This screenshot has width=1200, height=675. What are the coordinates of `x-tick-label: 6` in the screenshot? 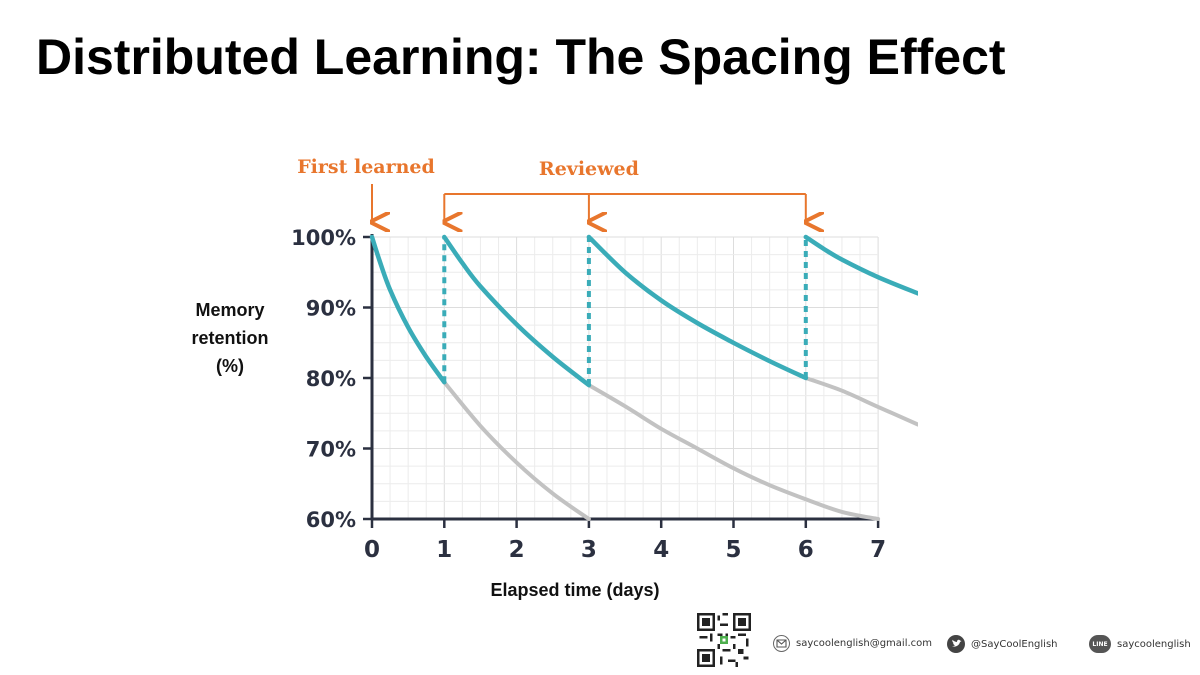 It's located at (806, 550).